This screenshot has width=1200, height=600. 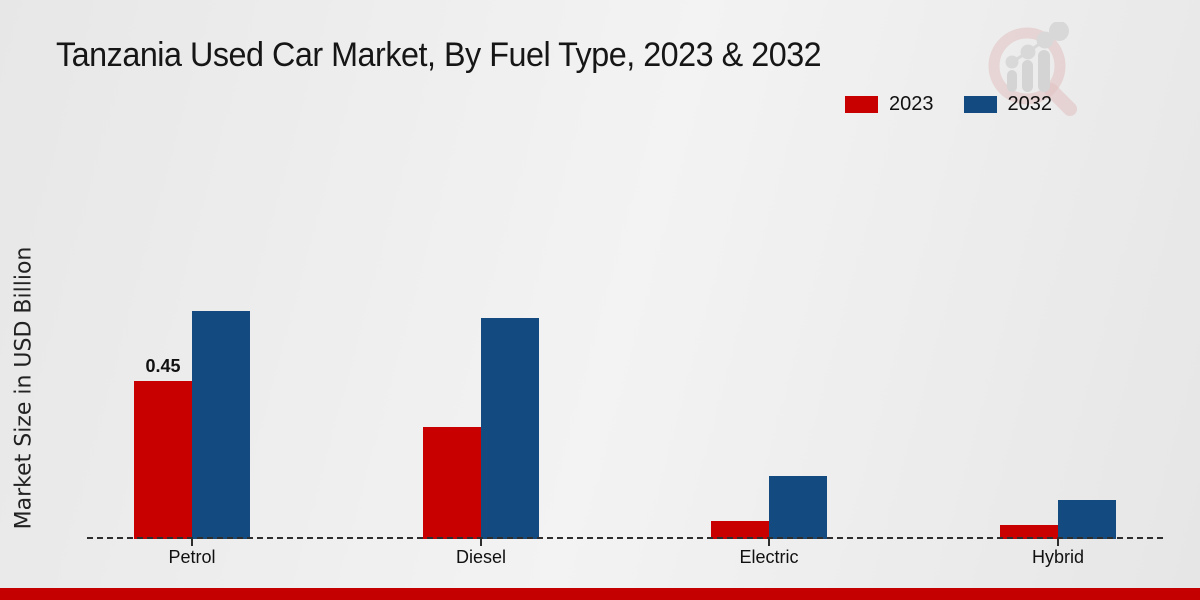 What do you see at coordinates (510, 428) in the screenshot?
I see `bar-2032-diesel` at bounding box center [510, 428].